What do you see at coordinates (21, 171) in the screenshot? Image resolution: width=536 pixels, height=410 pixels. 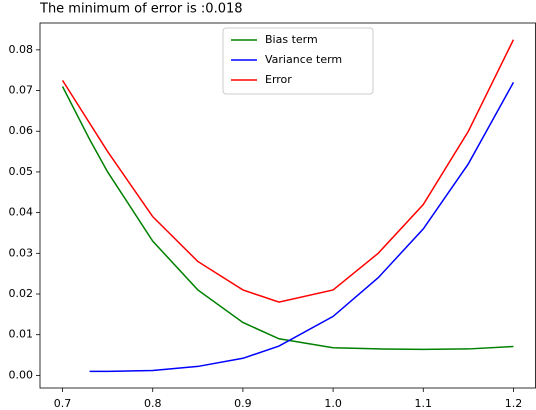 I see `y-tick-label: 0.05` at bounding box center [21, 171].